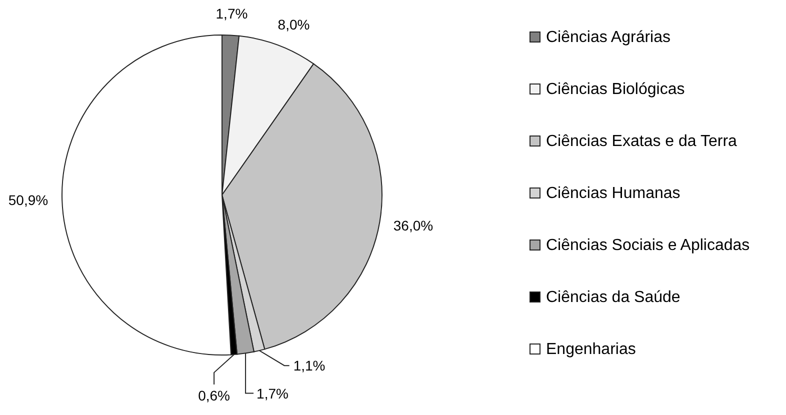 Image resolution: width=786 pixels, height=415 pixels. Describe the element at coordinates (309, 366) in the screenshot. I see `data-label: 1,1%` at that location.